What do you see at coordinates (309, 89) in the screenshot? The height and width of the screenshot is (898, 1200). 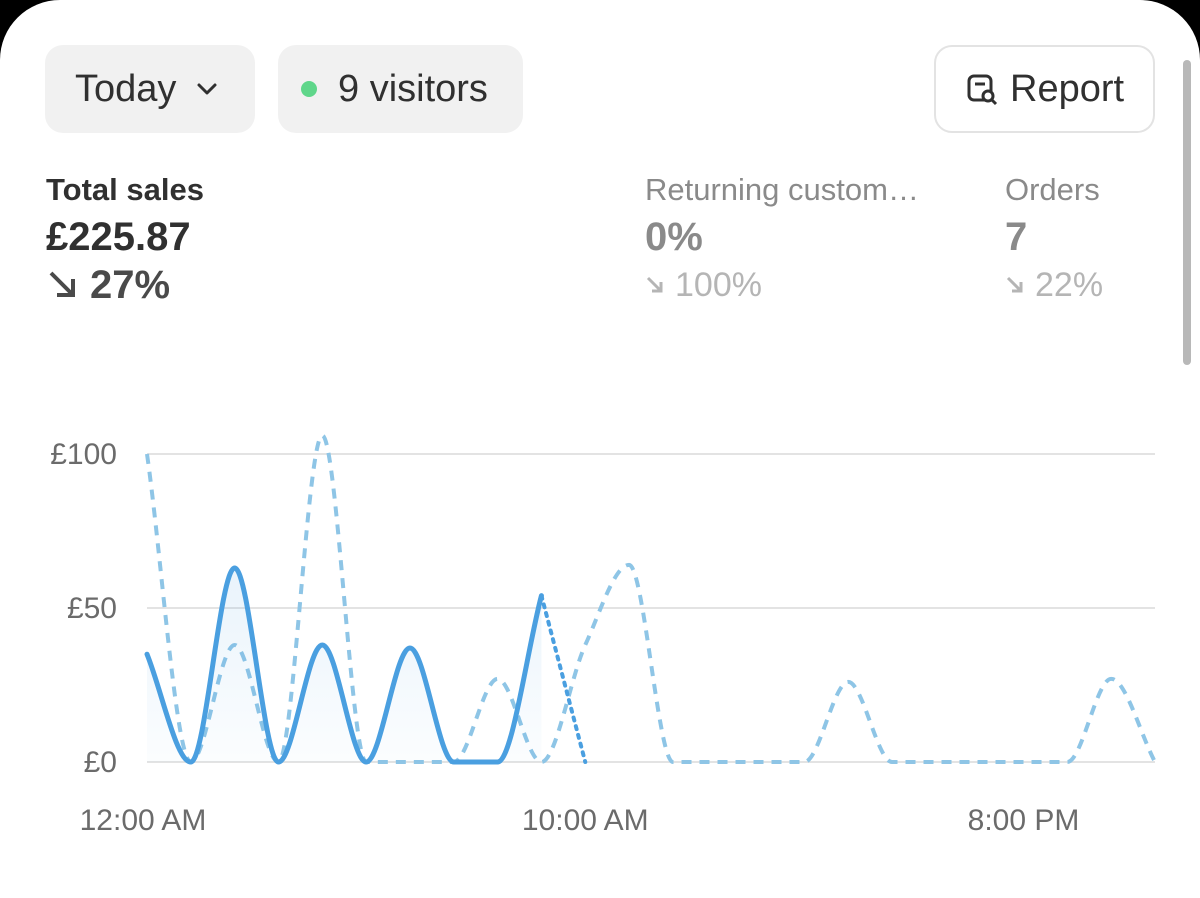 I see `live-dot` at bounding box center [309, 89].